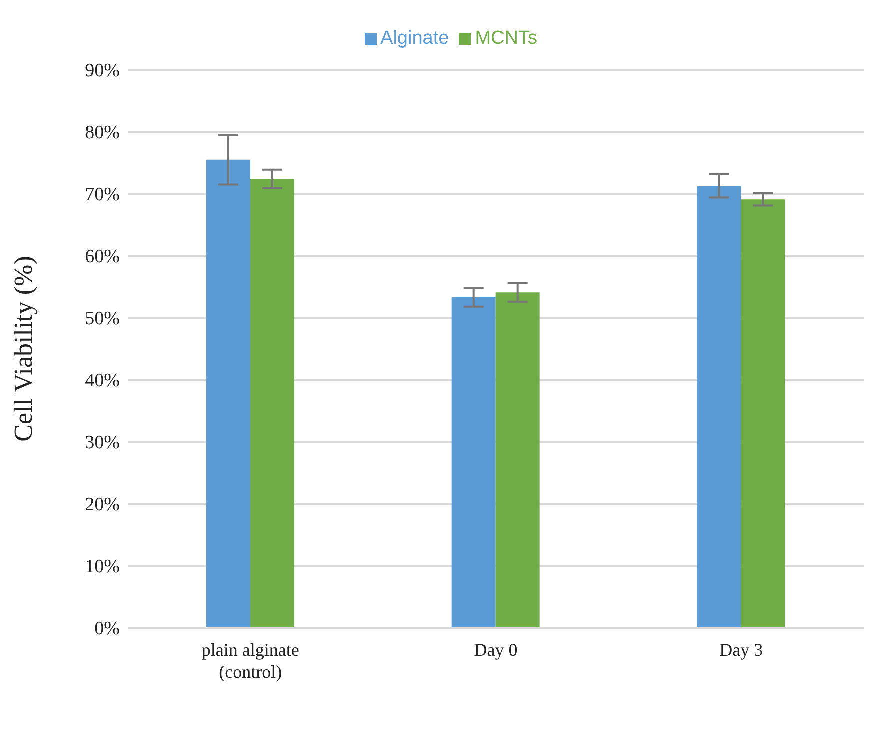 The image size is (892, 736). Describe the element at coordinates (251, 661) in the screenshot. I see `x-tick-label: plain alginate (control)` at that location.